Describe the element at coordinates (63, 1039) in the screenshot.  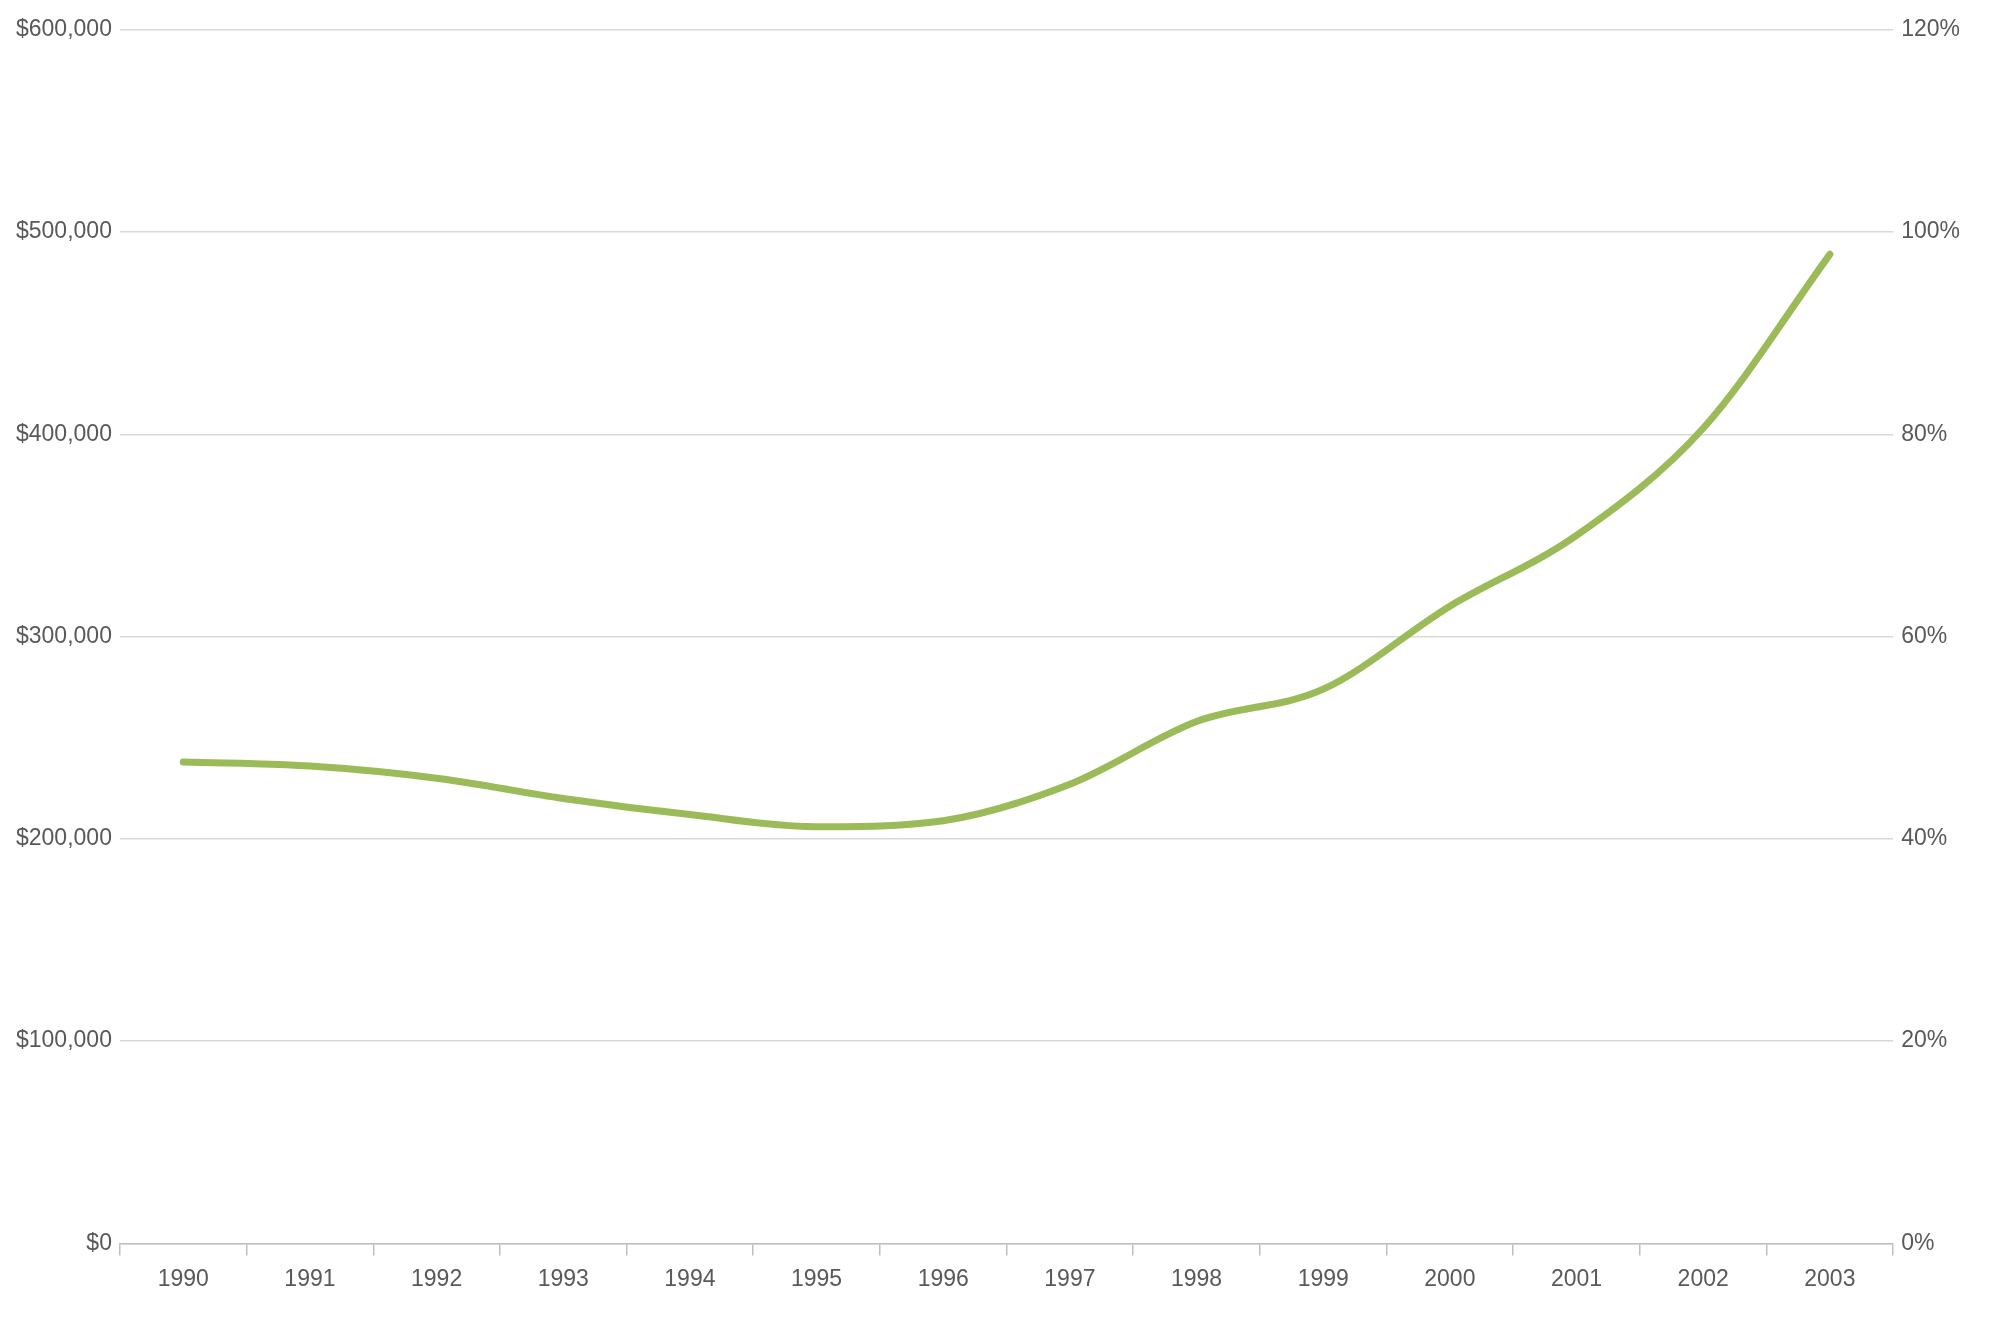
I see `y-tick-label: $100,000` at that location.